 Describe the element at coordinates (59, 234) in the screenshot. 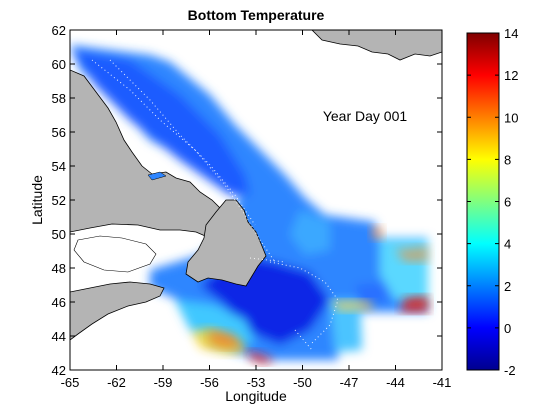

I see `y-tick-label: 50` at that location.